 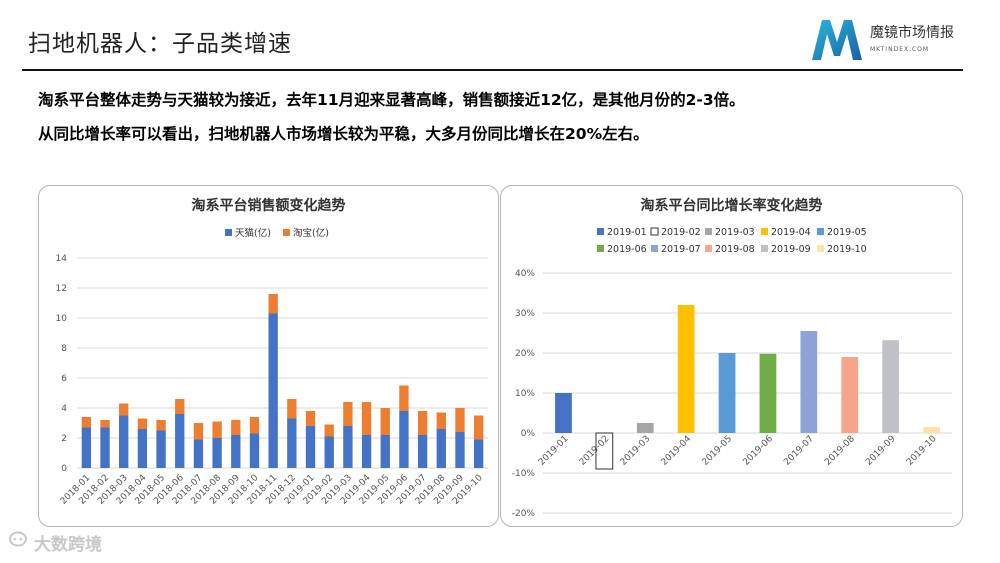 I want to click on x-tick-label: 2019-04, so click(x=677, y=451).